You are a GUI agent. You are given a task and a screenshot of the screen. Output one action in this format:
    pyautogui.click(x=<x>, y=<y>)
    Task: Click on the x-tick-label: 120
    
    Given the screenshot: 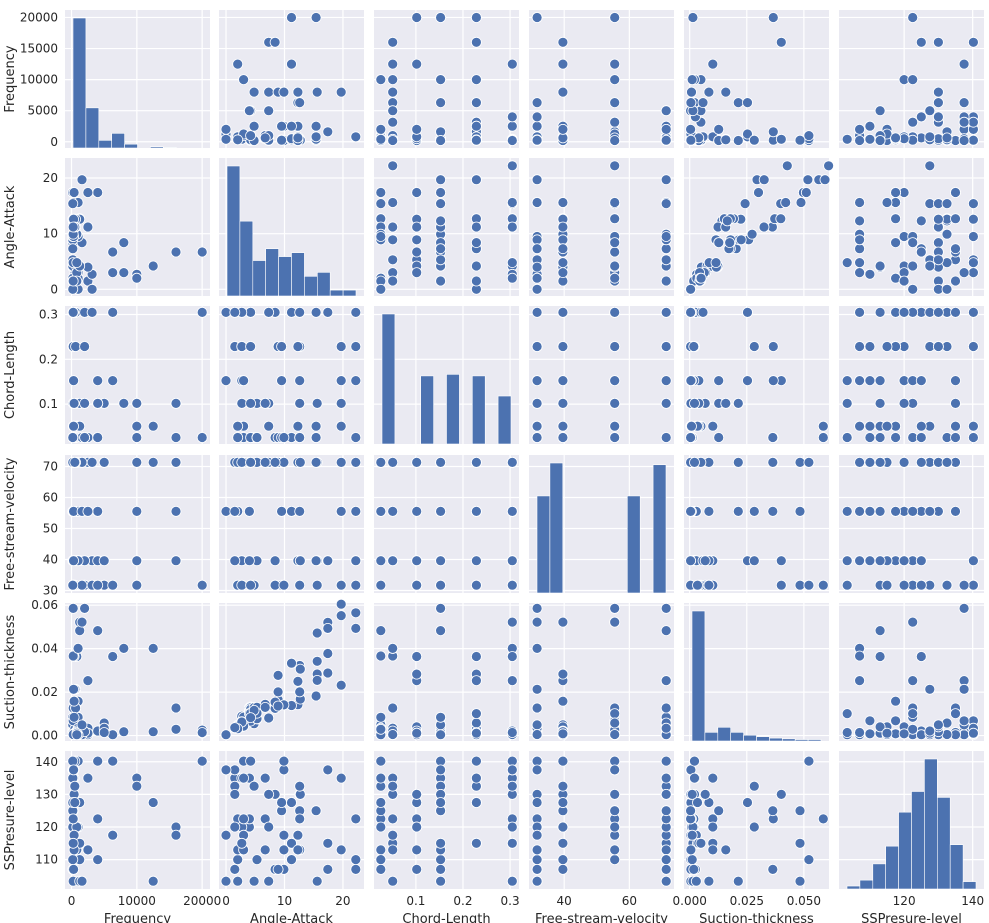 What is the action you would take?
    pyautogui.click(x=904, y=901)
    